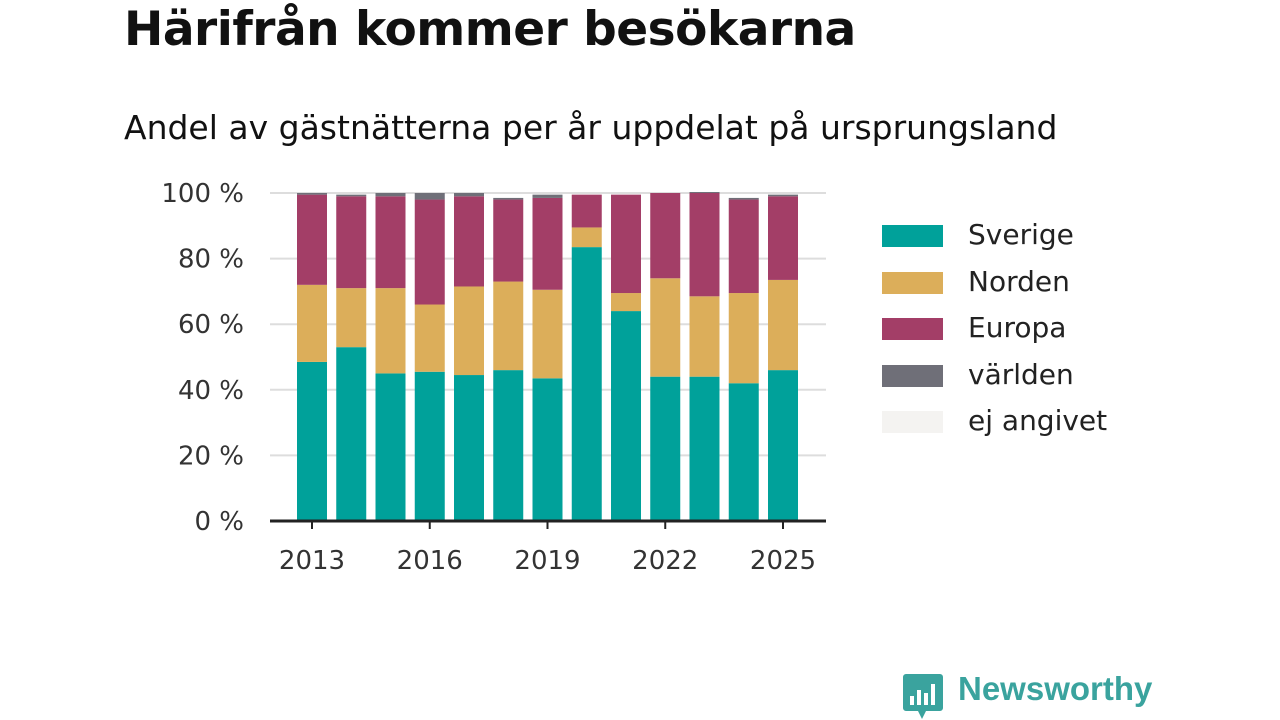 The image size is (1280, 720). Describe the element at coordinates (351, 434) in the screenshot. I see `bar-segment-sverige-2014` at that location.